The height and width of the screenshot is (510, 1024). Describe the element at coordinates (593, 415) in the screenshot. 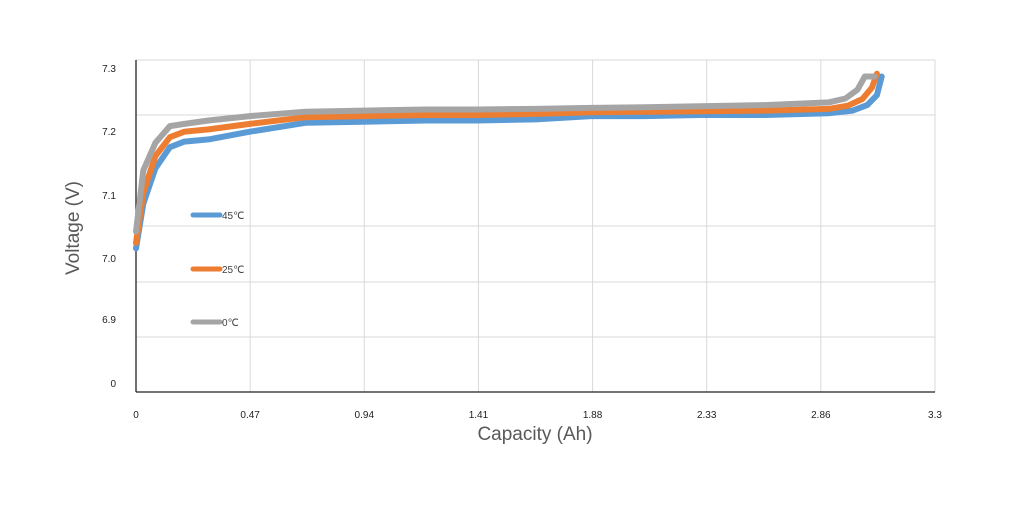

I see `x-tick-label: 1.88` at that location.